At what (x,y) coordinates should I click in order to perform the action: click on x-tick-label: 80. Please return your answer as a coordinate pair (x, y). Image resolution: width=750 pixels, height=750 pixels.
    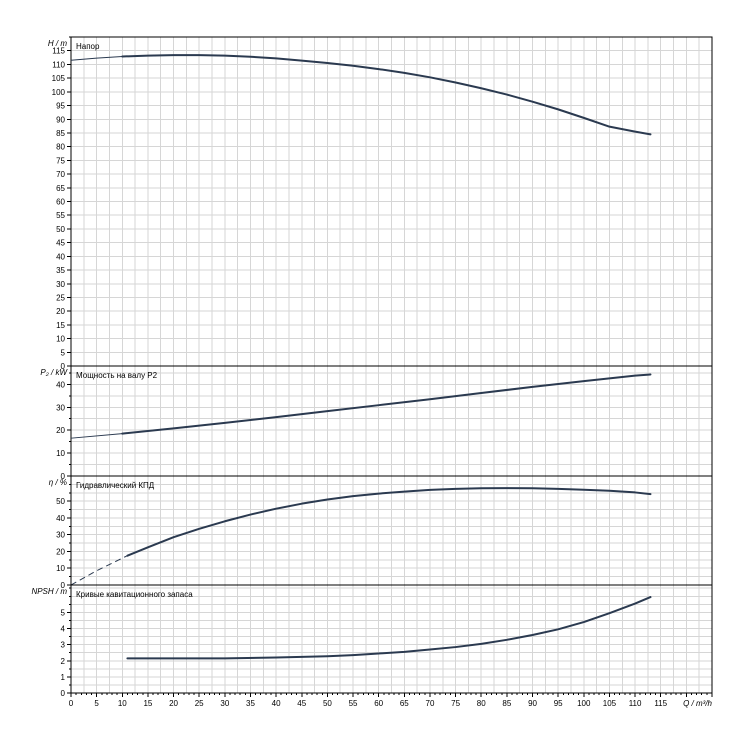
    Looking at the image, I should click on (481, 703).